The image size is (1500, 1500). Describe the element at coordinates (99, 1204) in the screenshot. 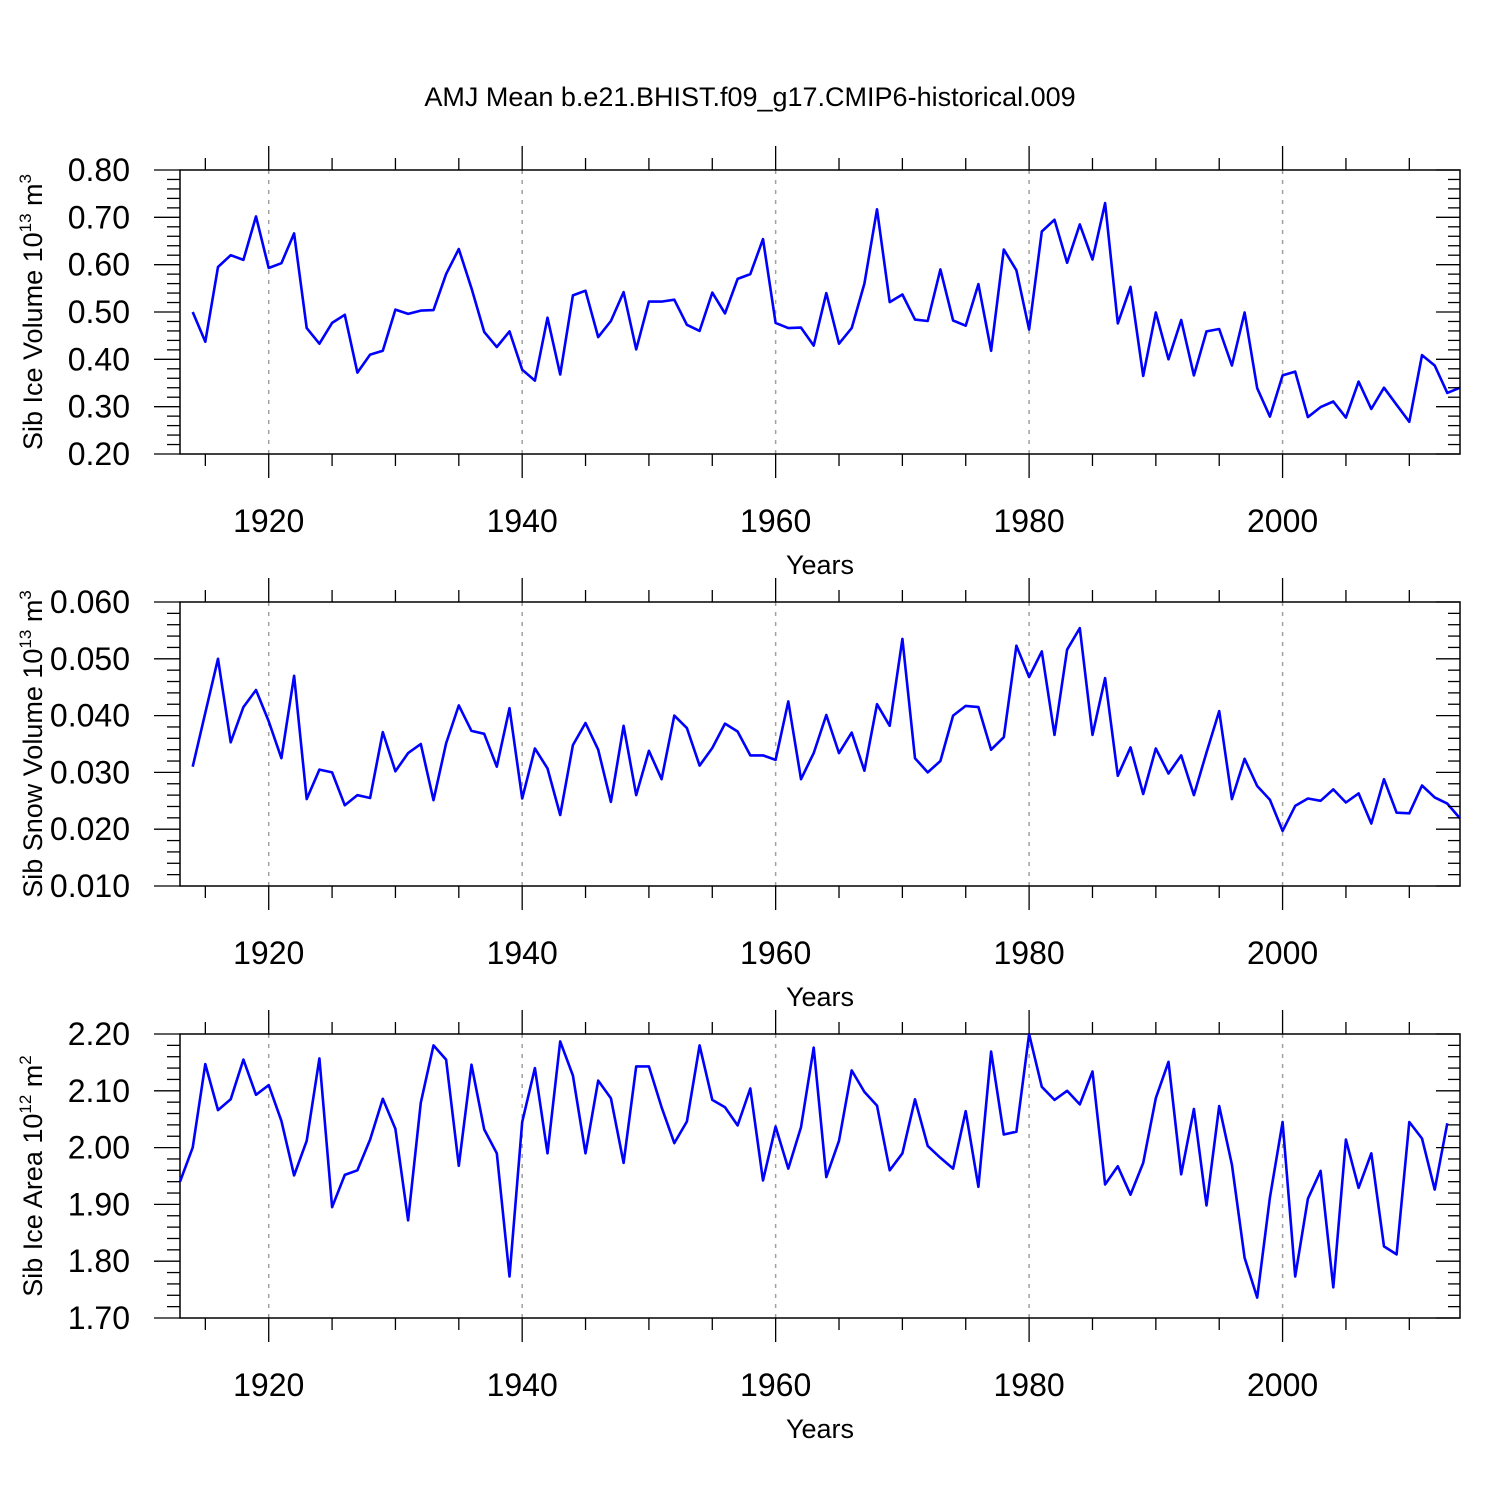

I see `y-tick-label: 1.90` at that location.